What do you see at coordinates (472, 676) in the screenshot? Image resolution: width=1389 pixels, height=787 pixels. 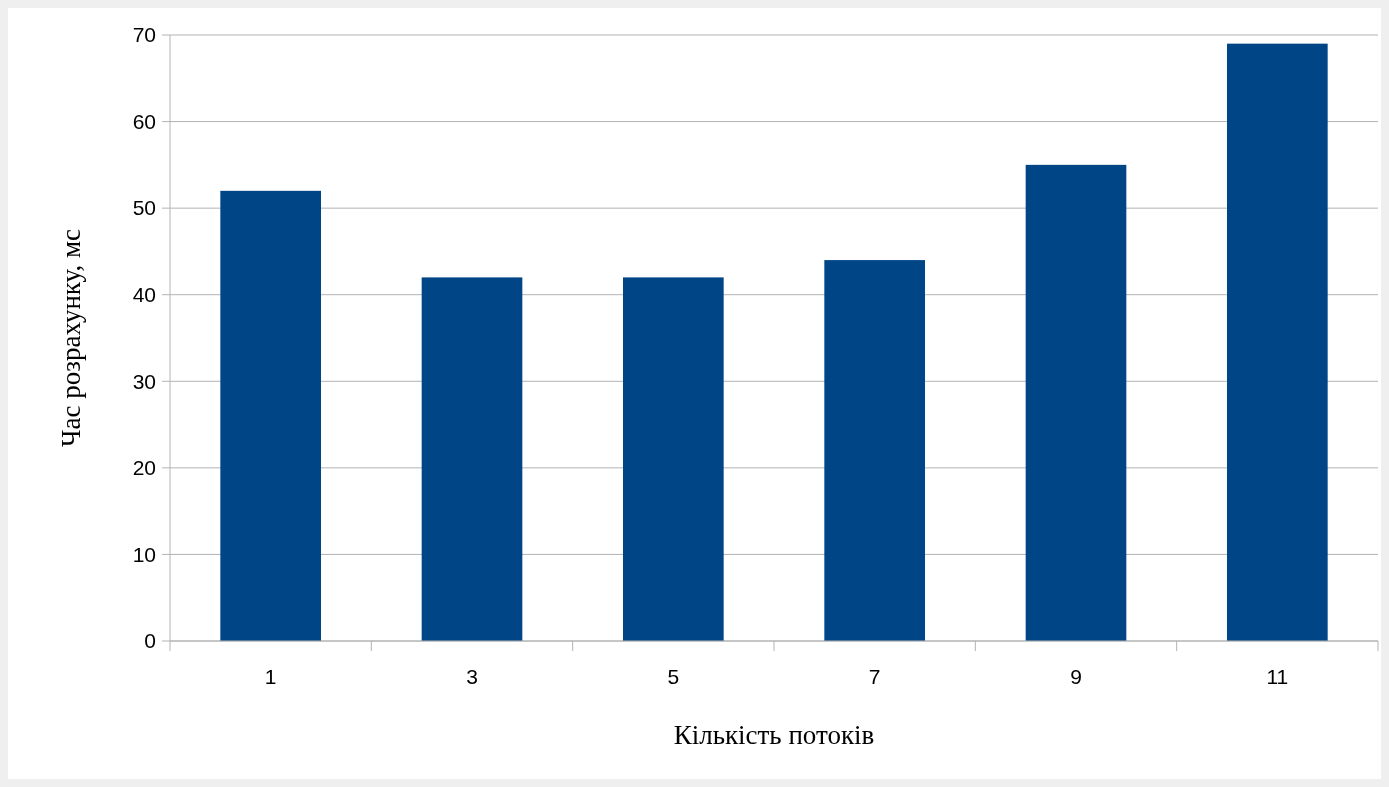 I see `x-tick-label: 3` at bounding box center [472, 676].